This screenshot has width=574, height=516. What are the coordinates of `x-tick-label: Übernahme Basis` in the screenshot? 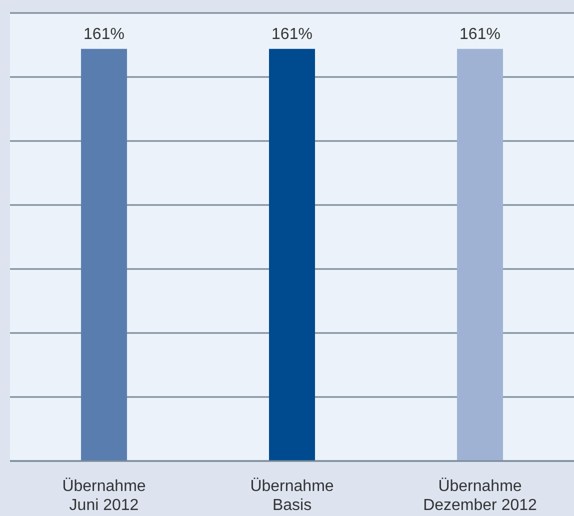 It's located at (292, 495).